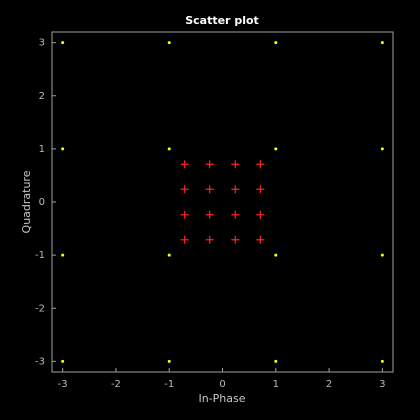 This screenshot has height=420, width=420. Describe the element at coordinates (276, 384) in the screenshot. I see `x-tick-label: 1` at that location.